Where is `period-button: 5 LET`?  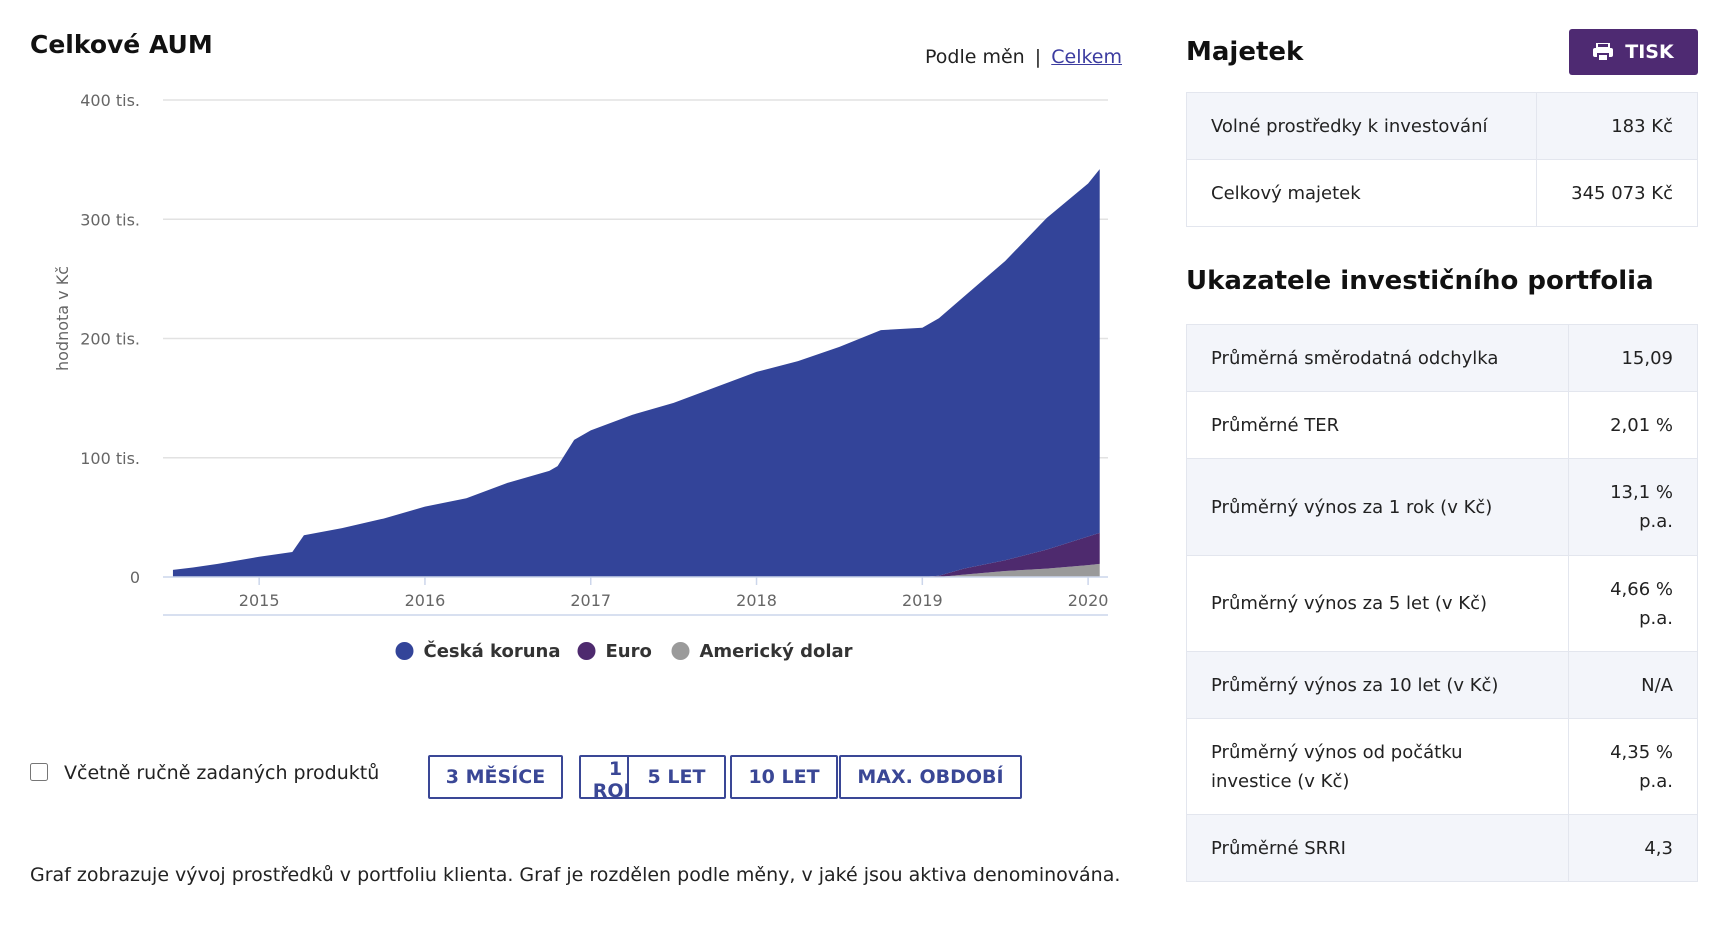 period-button: 5 LET is located at coordinates (676, 777).